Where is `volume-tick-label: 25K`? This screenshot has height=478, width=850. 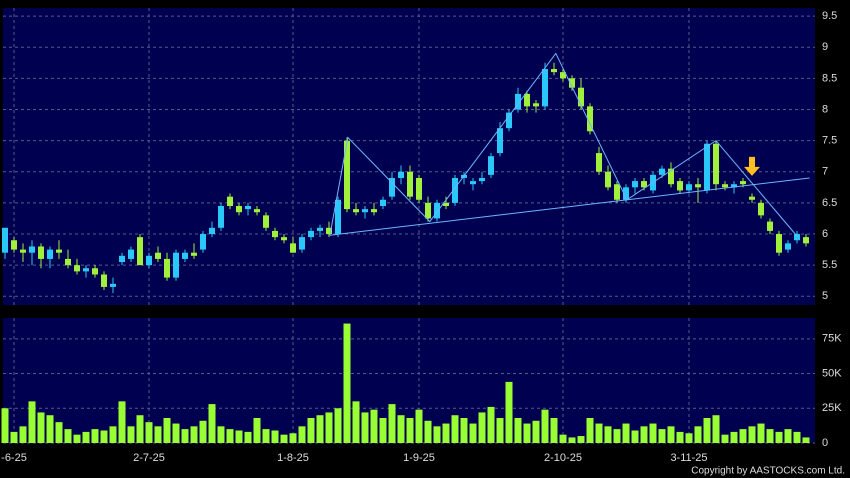 volume-tick-label: 25K is located at coordinates (832, 408).